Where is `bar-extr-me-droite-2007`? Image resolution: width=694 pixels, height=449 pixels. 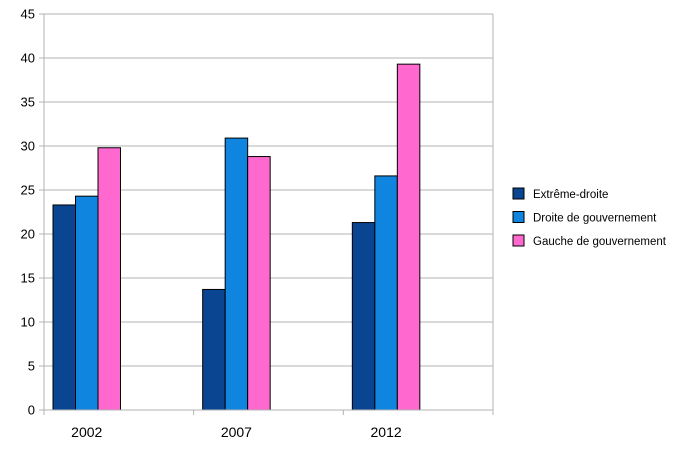 bar-extr-me-droite-2007 is located at coordinates (214, 349).